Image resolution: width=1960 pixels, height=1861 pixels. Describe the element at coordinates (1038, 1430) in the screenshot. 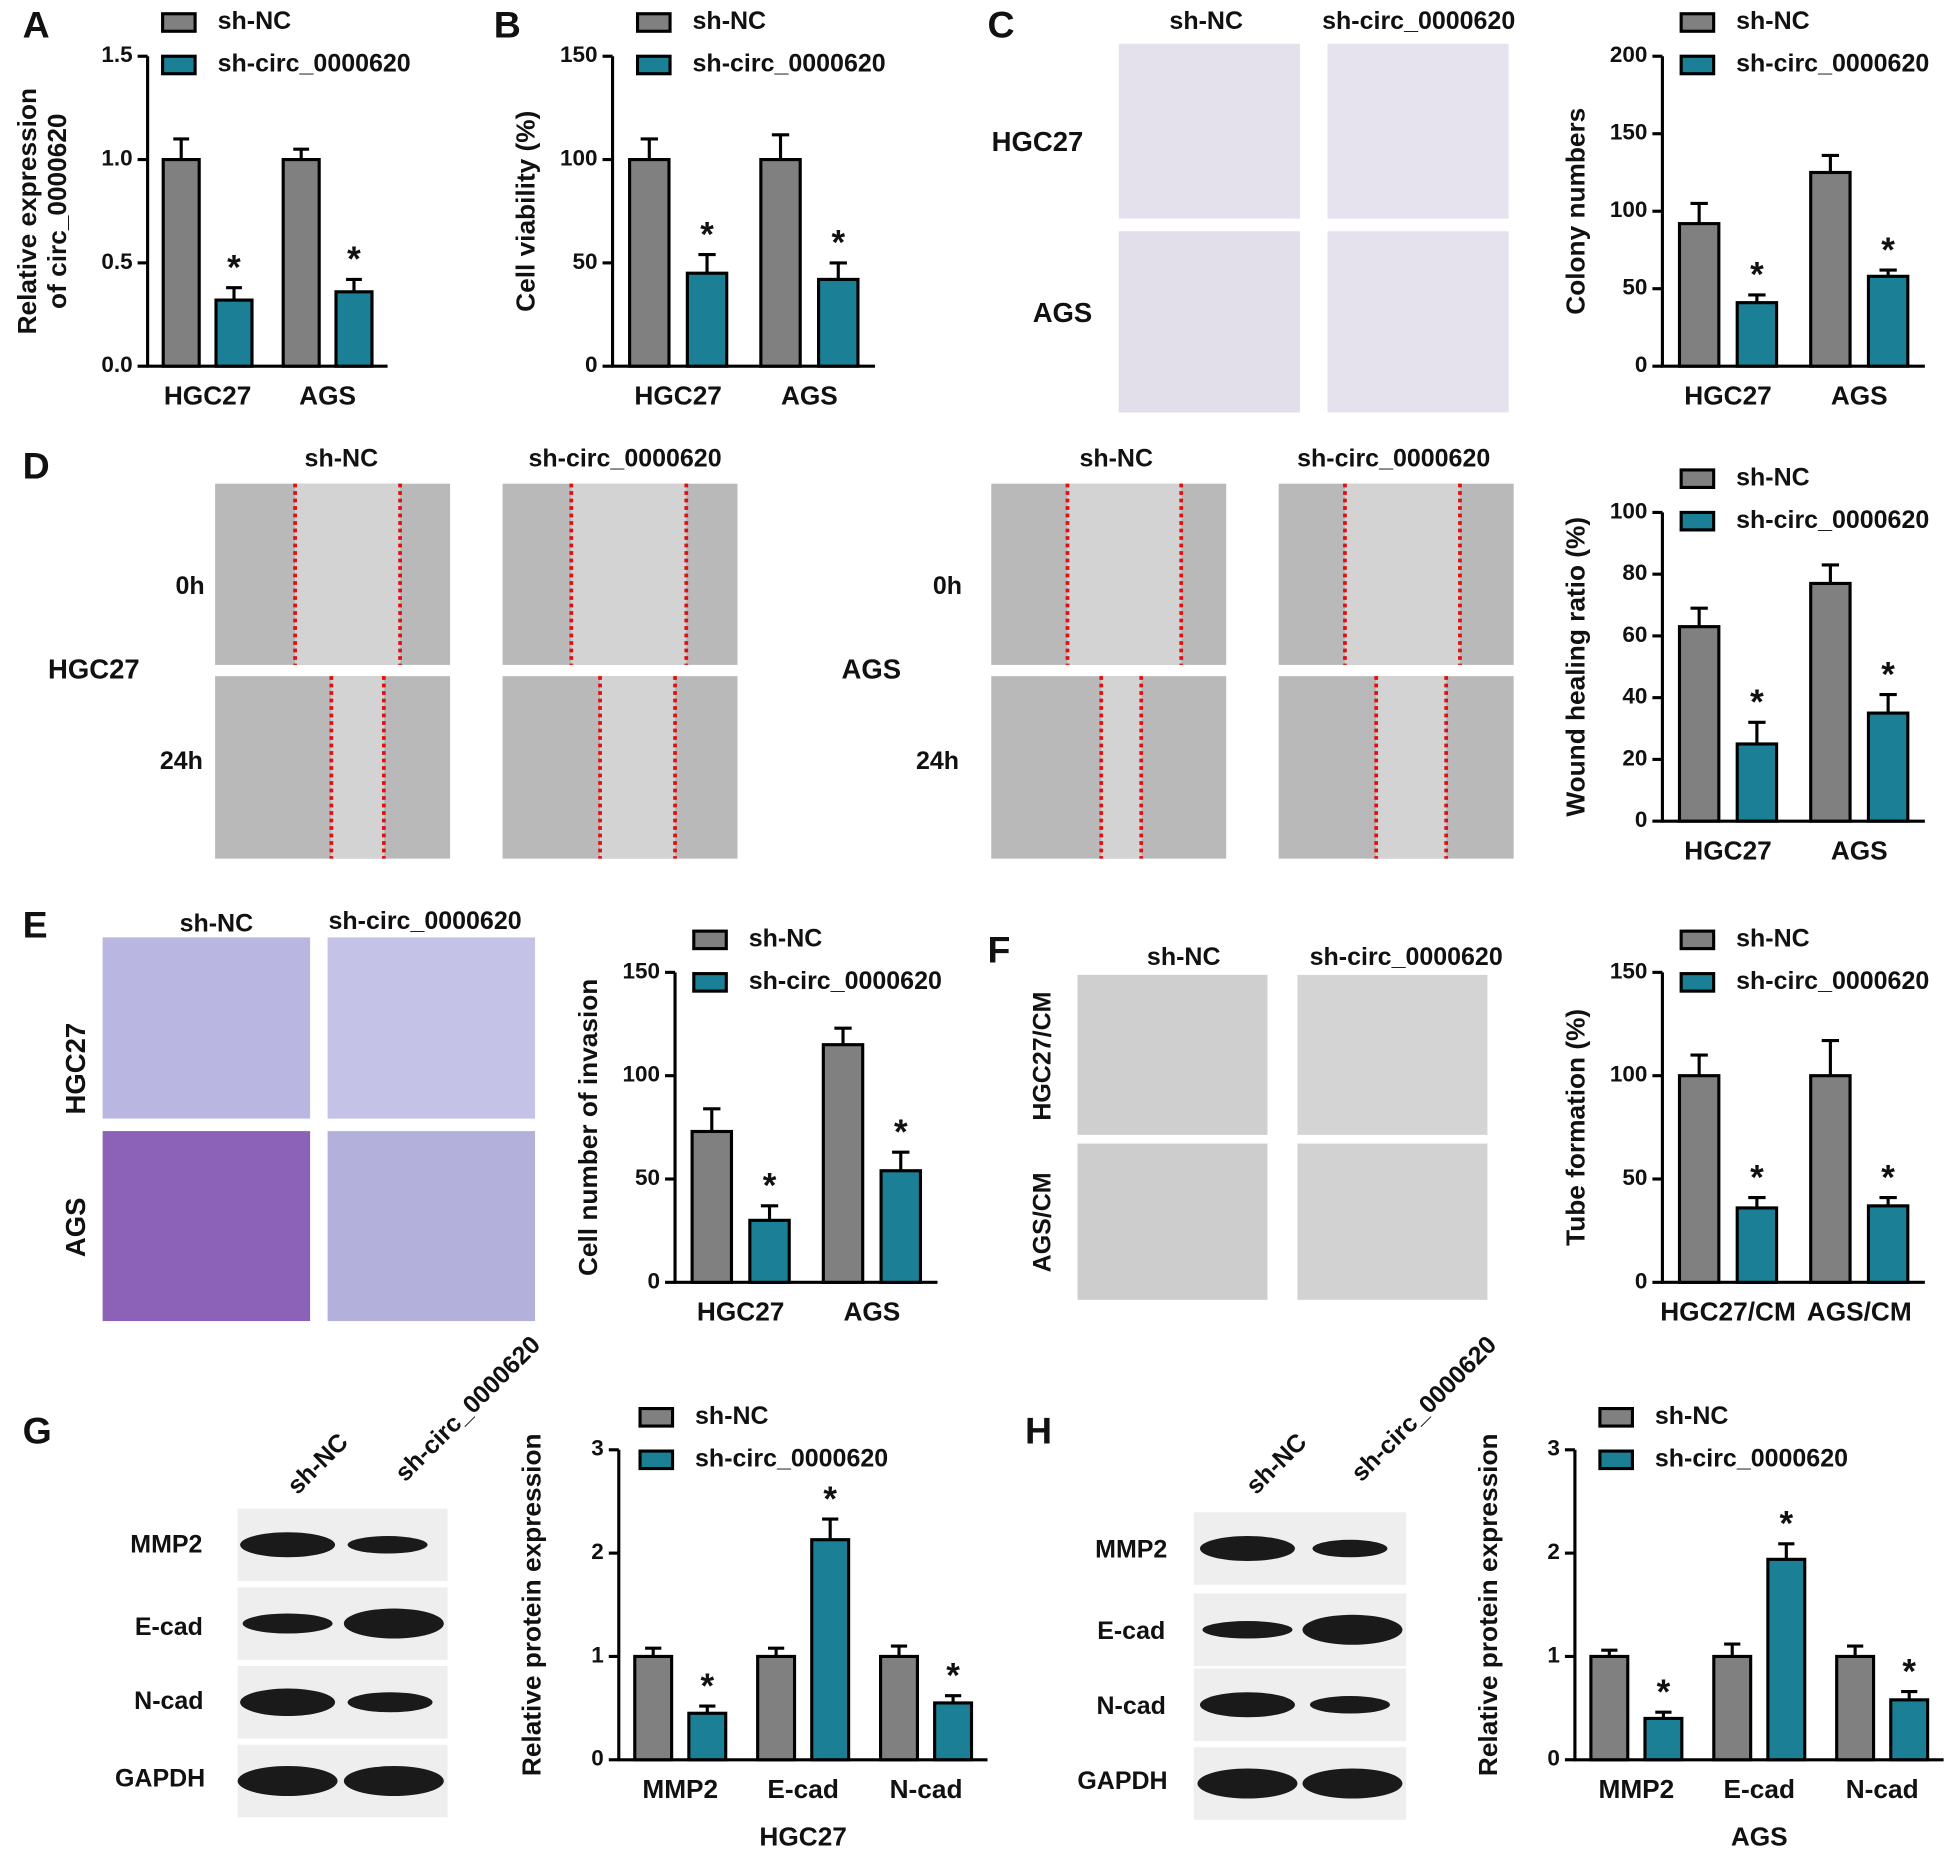

I see `panel-letter: H` at that location.